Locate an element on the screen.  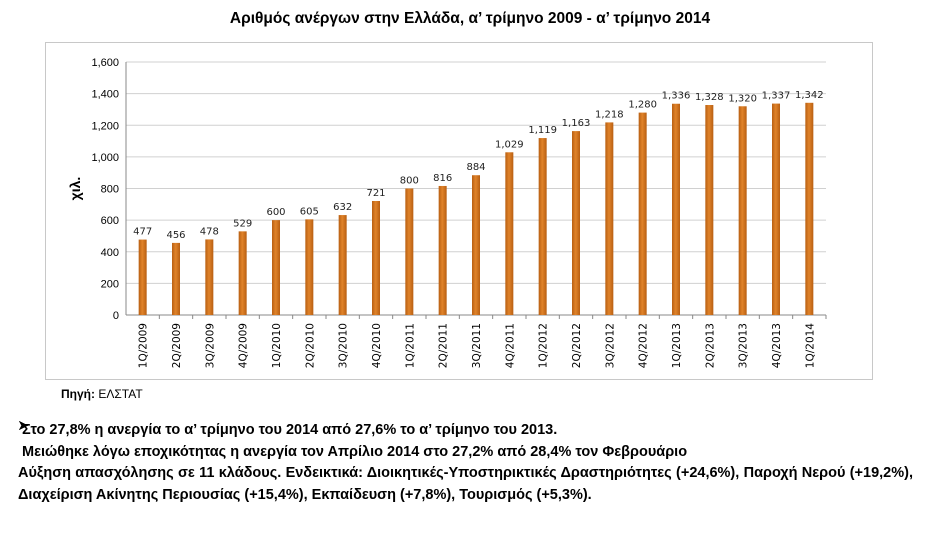
x-tick-label: 3Q/2013 is located at coordinates (744, 345).